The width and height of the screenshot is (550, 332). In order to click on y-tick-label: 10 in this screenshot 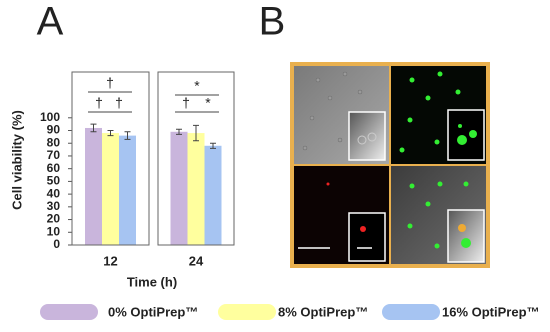, I will do `click(54, 231)`.